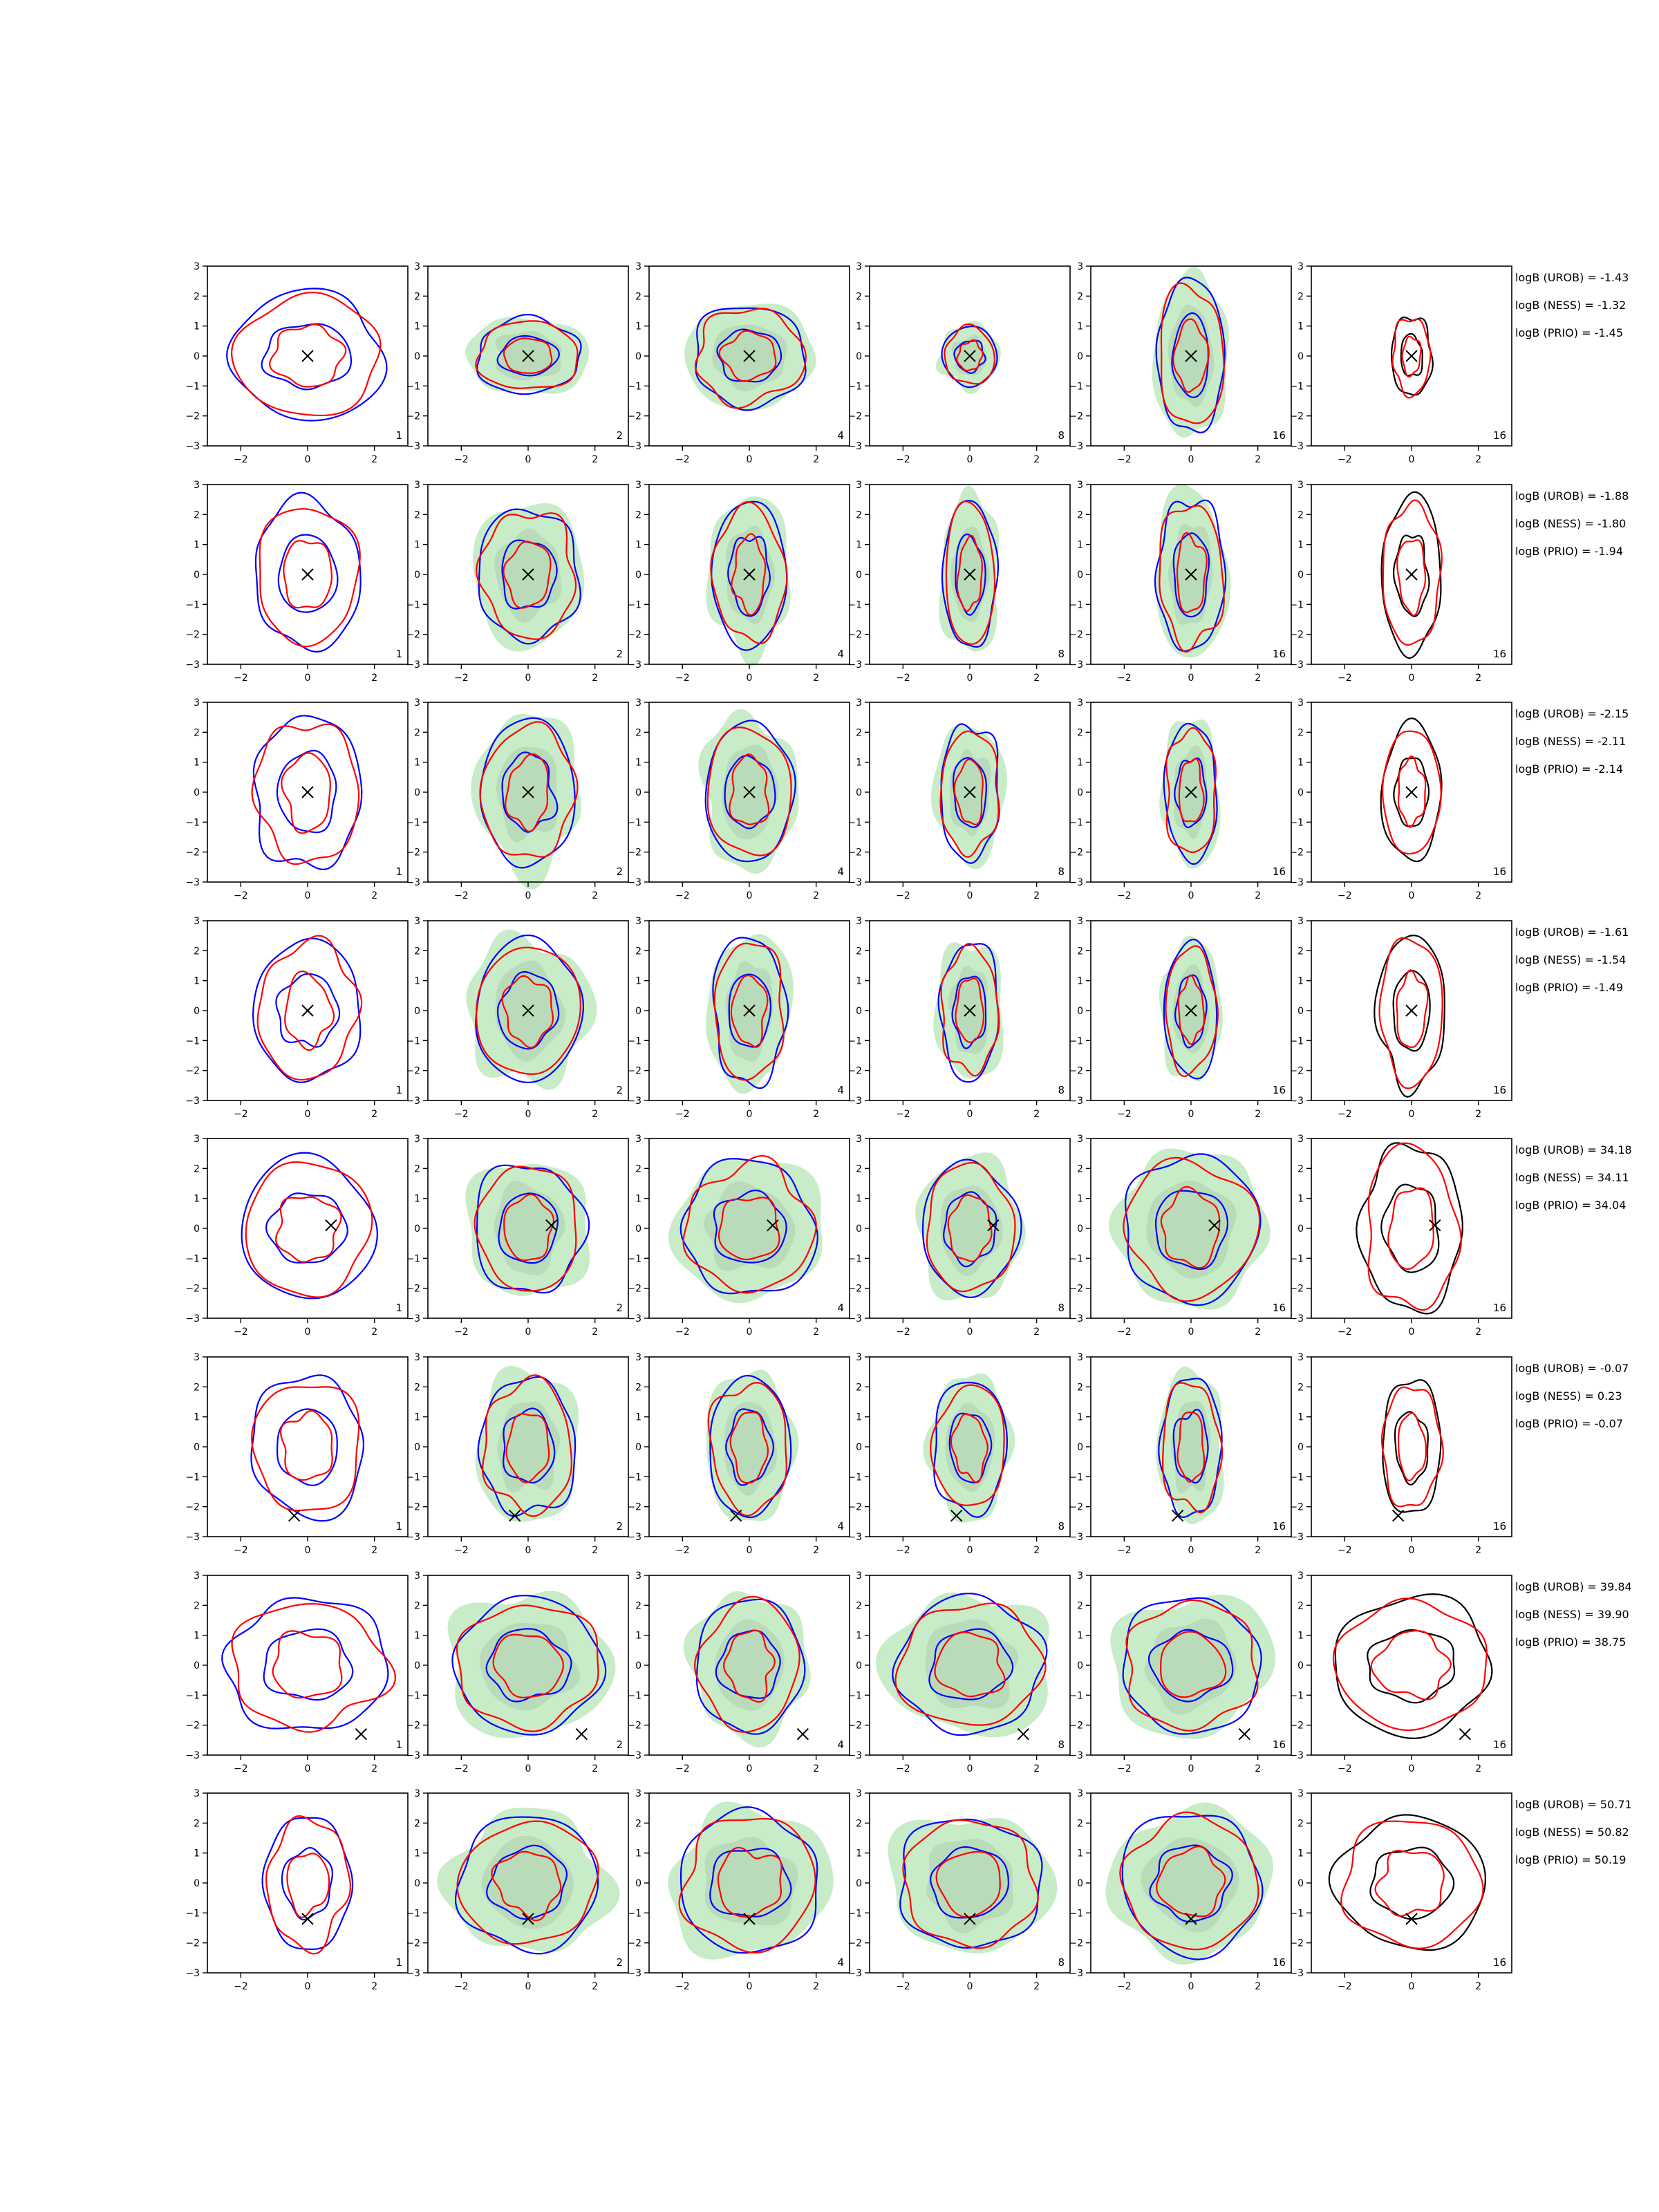  I want to click on y-tick-label: 0, so click(1300, 1666).